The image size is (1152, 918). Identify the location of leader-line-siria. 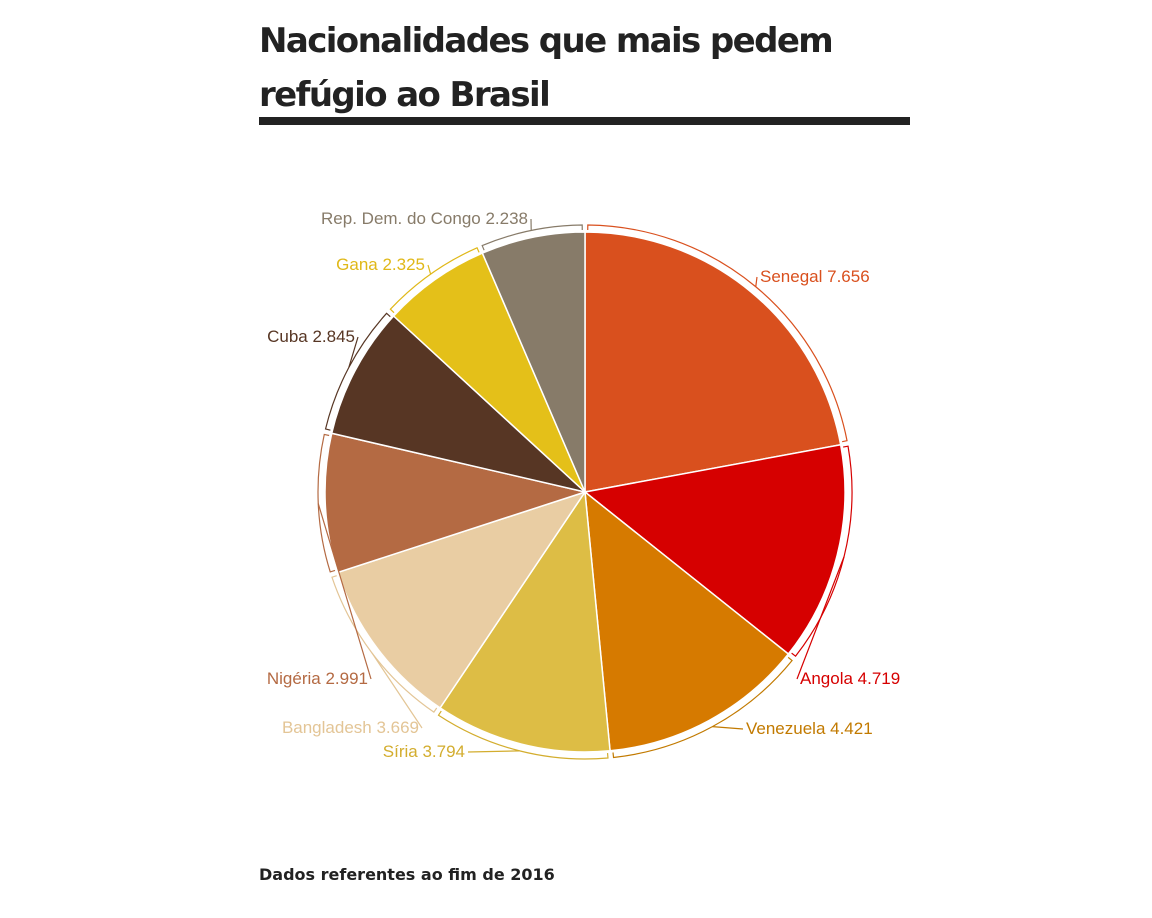
(494, 751).